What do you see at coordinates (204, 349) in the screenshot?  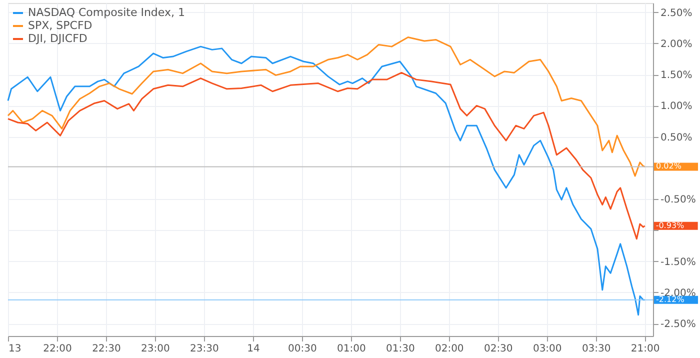 I see `x-tick-label: 23:30` at bounding box center [204, 349].